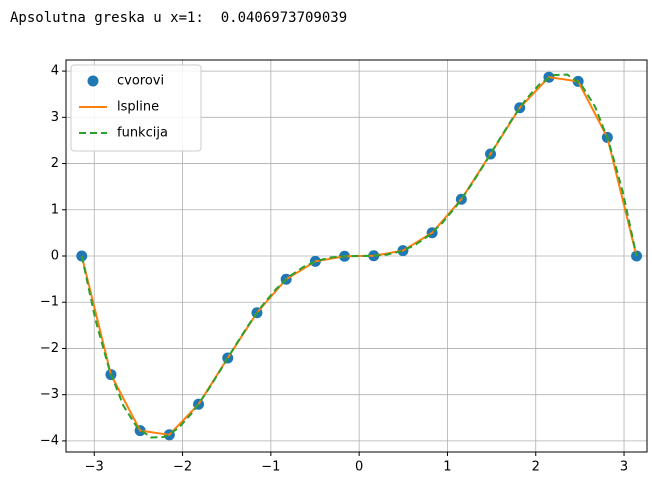 The width and height of the screenshot is (652, 479). I want to click on x-tick-label: −1, so click(270, 467).